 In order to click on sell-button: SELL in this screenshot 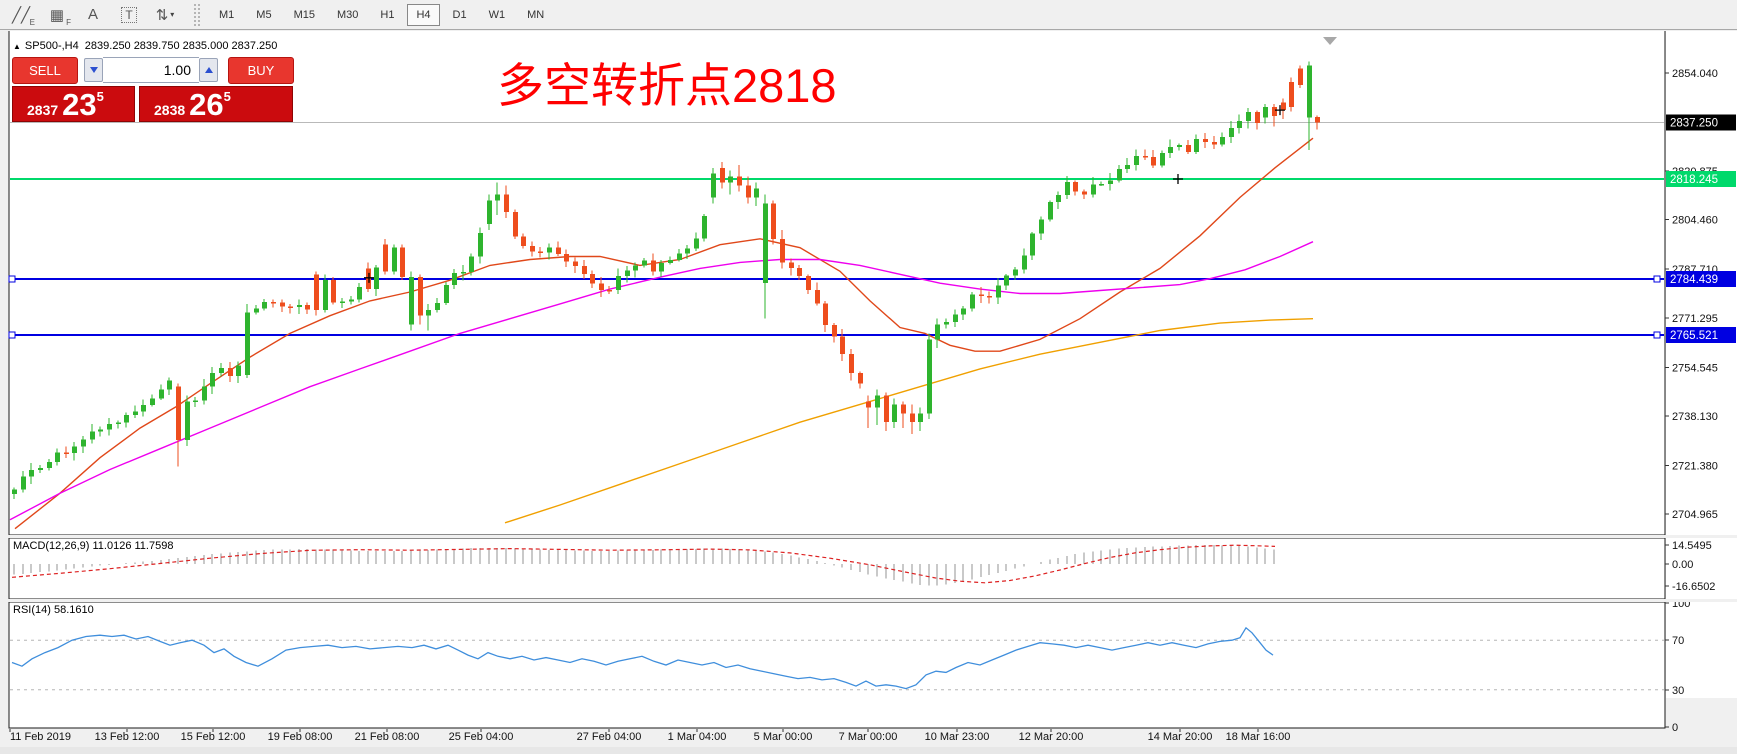, I will do `click(45, 70)`.